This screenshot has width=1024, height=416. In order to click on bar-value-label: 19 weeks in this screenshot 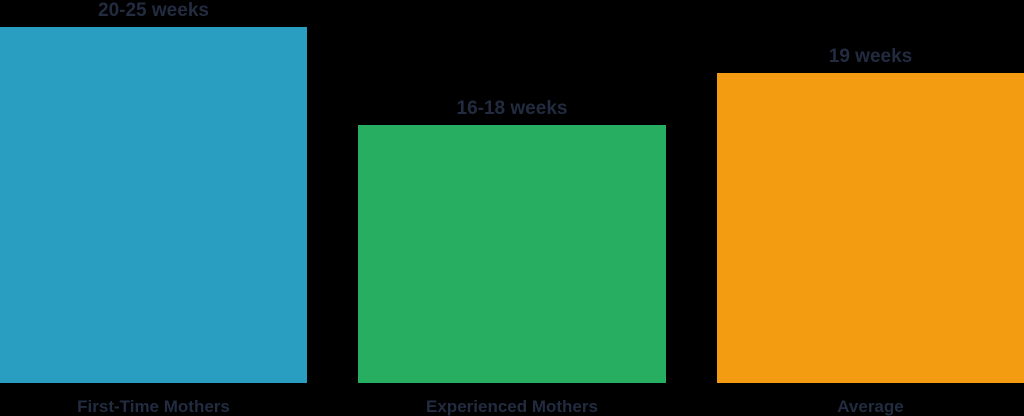, I will do `click(870, 56)`.